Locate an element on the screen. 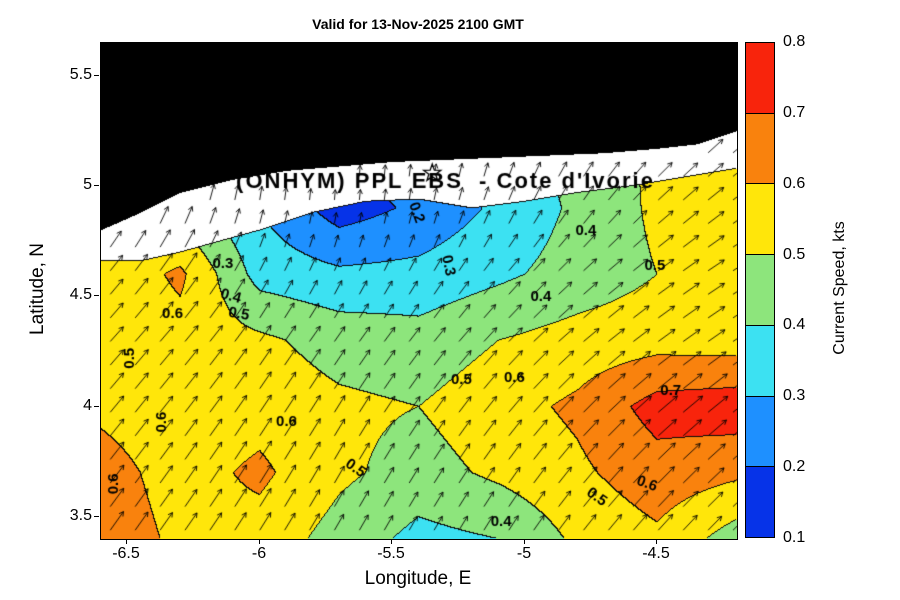  y-tick-label: 4.5 is located at coordinates (80, 294).